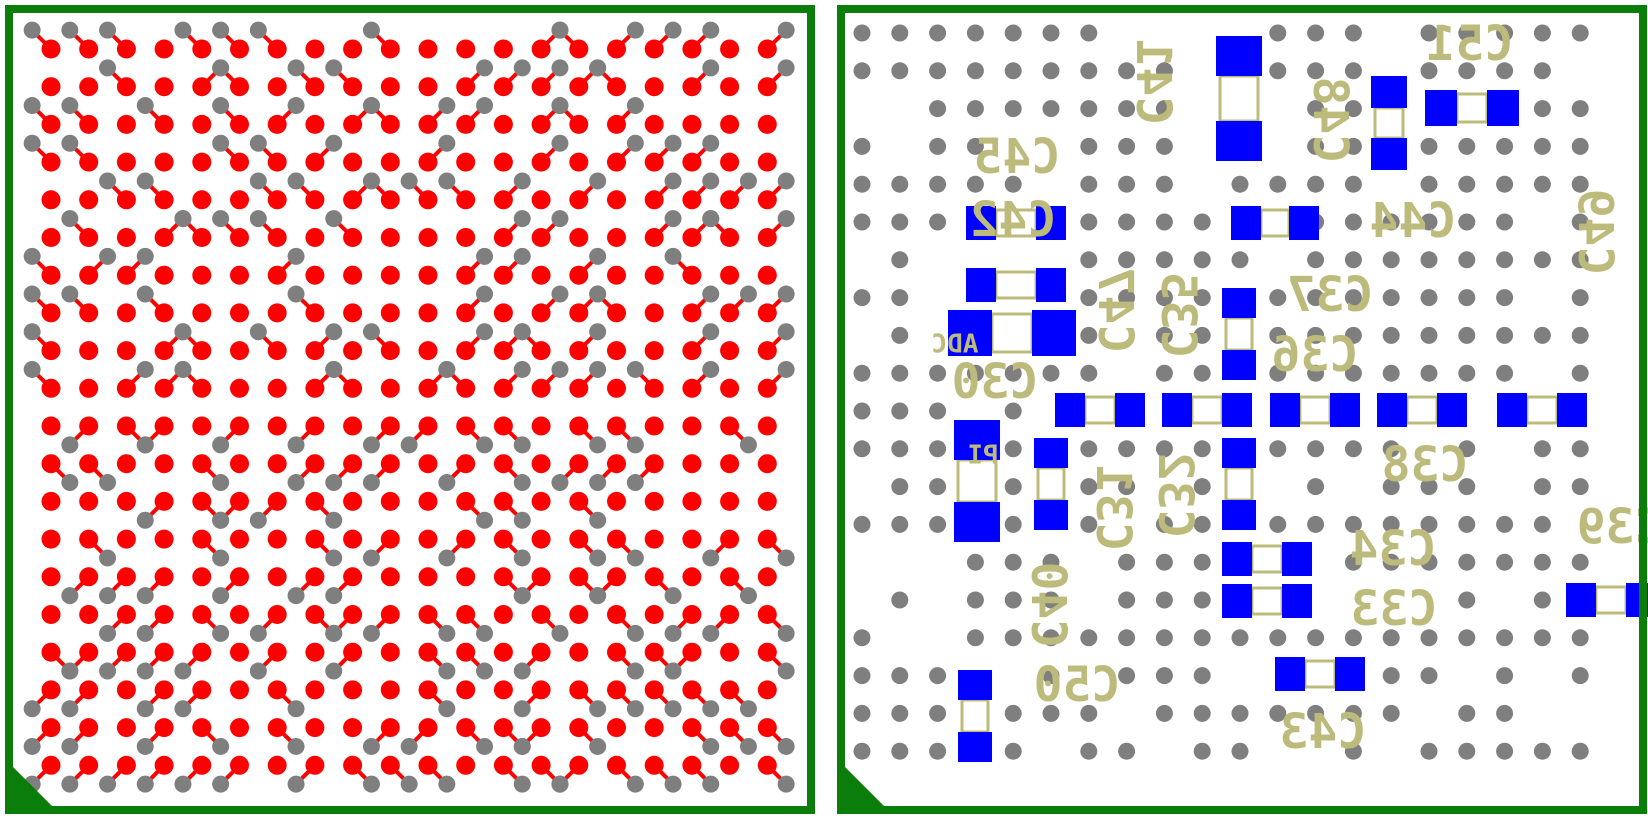 The height and width of the screenshot is (821, 1648). I want to click on label-c30: C30, so click(995, 382).